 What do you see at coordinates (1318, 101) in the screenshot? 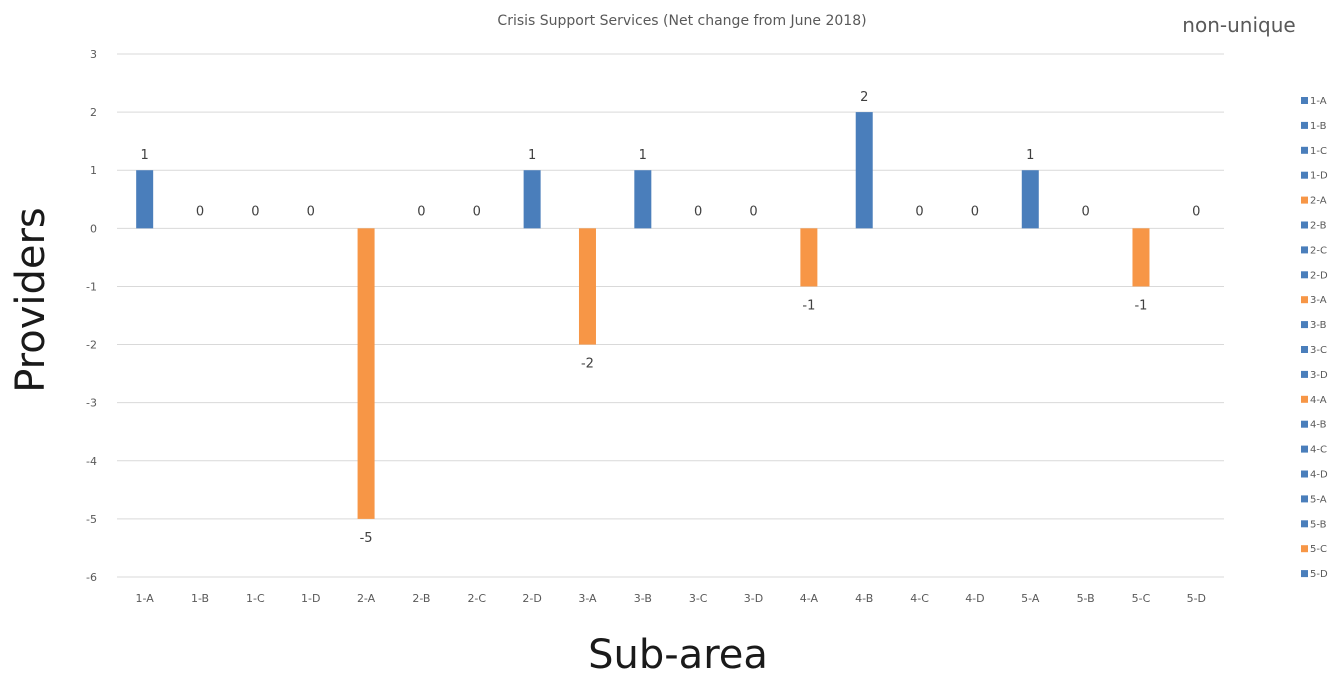
I see `legend-entry: 1-A` at bounding box center [1318, 101].